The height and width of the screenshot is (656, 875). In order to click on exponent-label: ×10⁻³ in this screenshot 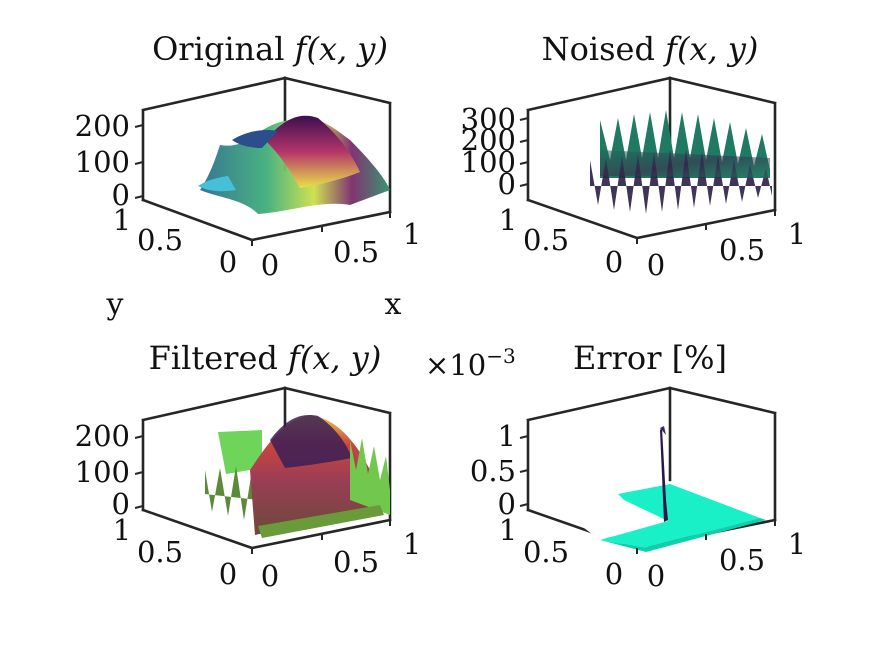, I will do `click(470, 363)`.